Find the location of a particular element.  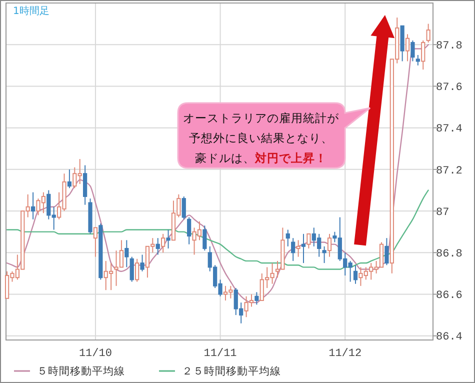

legend-label: ２５時間移動平均線 is located at coordinates (231, 371).